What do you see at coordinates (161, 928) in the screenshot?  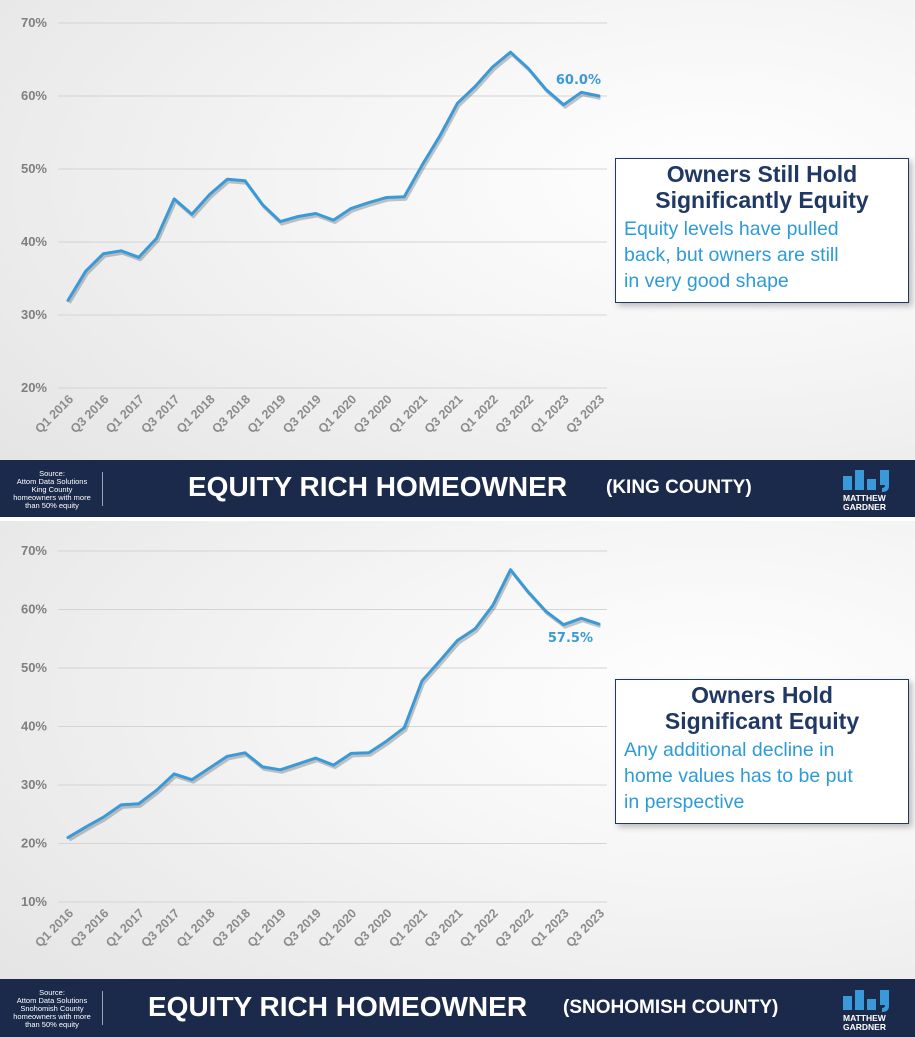 I see `x-tick-label: Q3 2017` at bounding box center [161, 928].